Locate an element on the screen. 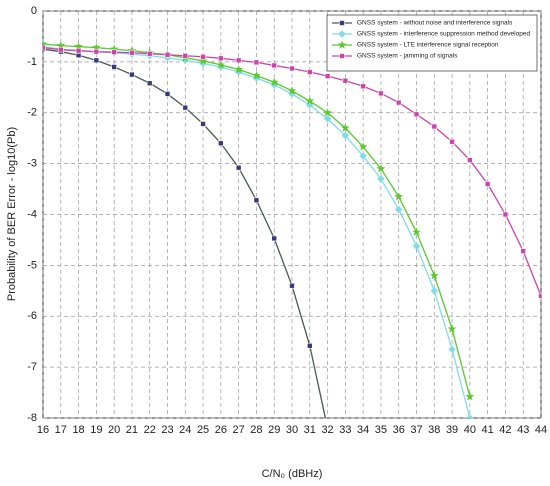  x-tick-label: 23 is located at coordinates (167, 430).